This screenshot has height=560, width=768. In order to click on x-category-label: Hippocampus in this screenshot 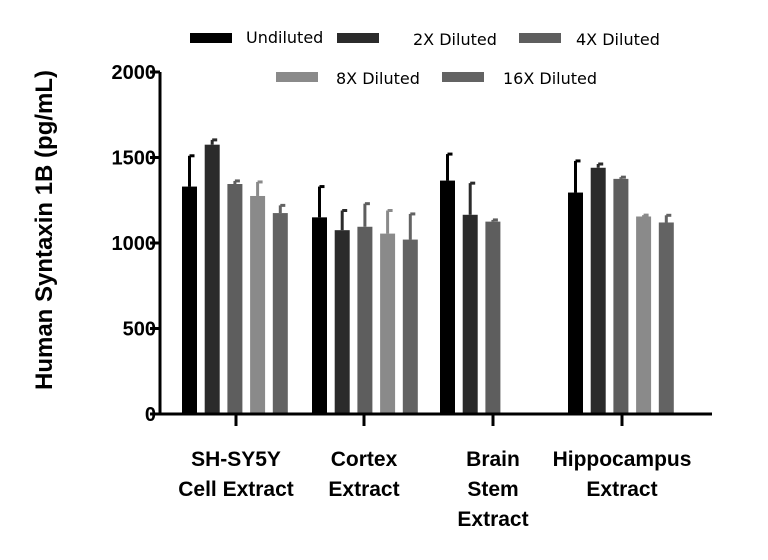, I will do `click(622, 459)`.